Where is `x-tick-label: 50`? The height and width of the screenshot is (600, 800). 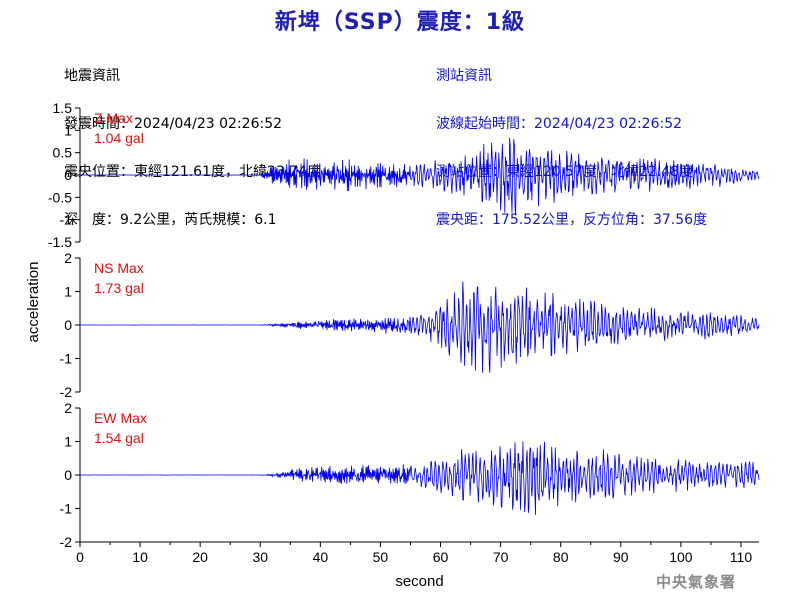
x-tick-label: 50 is located at coordinates (381, 557).